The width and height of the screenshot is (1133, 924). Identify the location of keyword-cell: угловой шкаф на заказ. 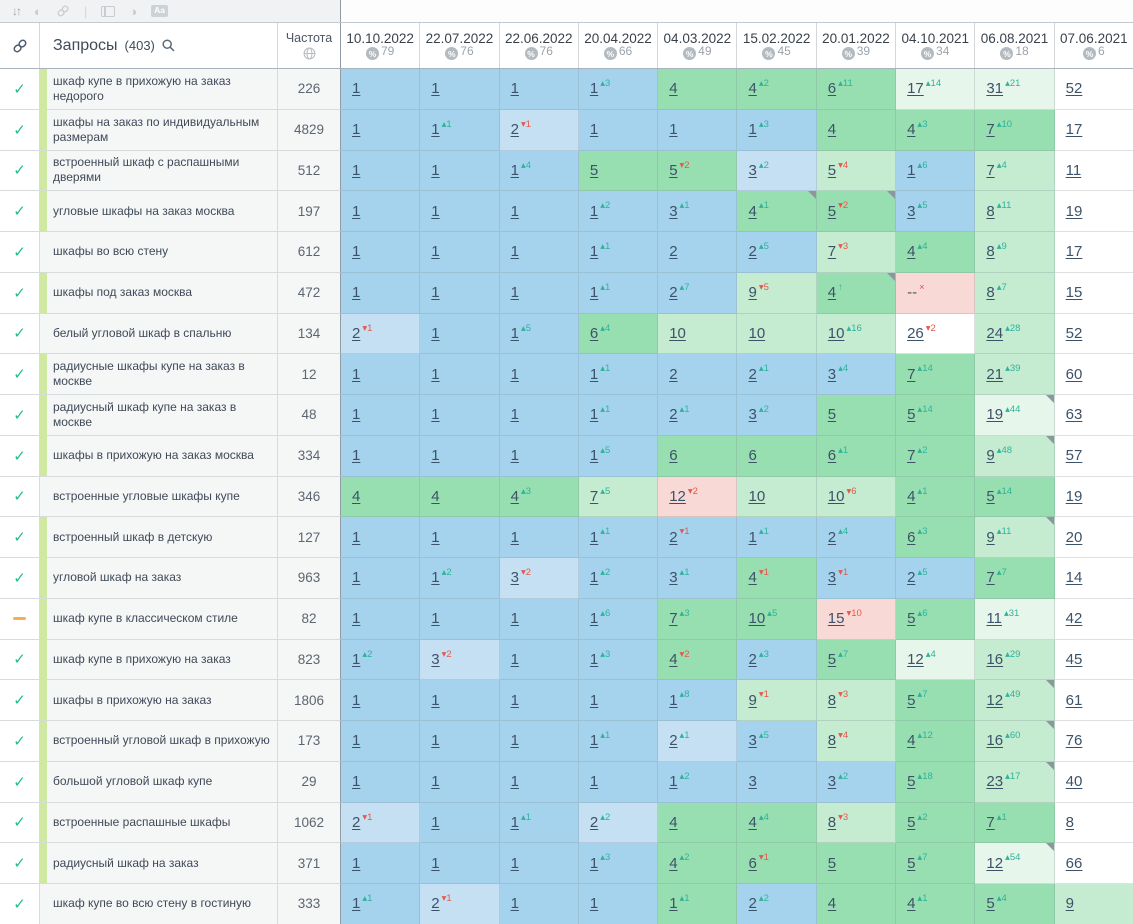
(159, 578).